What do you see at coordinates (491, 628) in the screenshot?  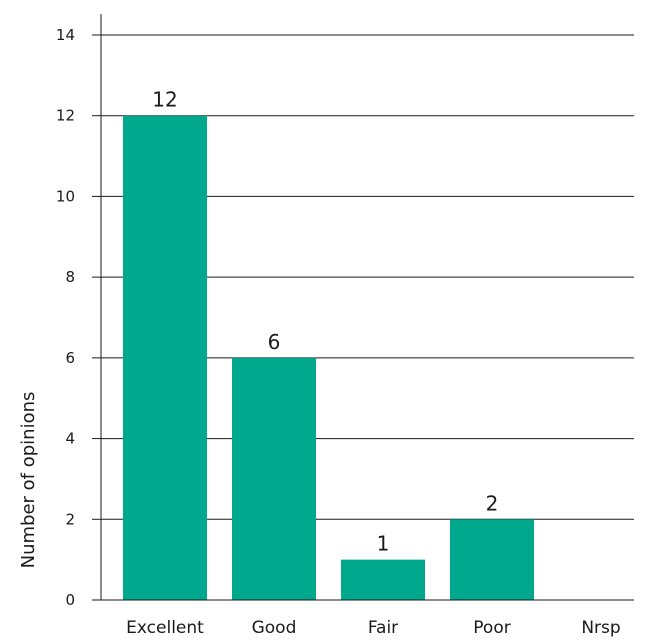 I see `x-tick-label: Poor` at bounding box center [491, 628].